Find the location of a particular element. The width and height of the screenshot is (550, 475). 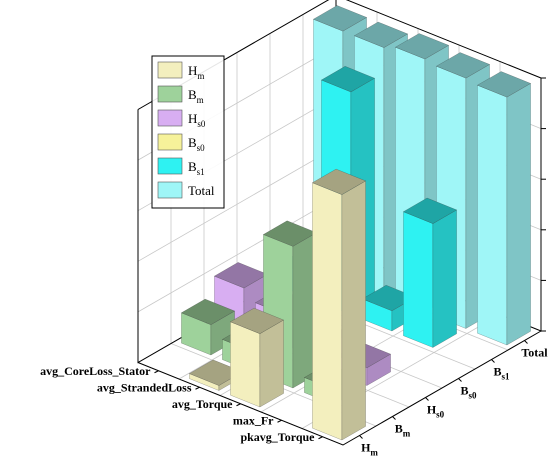

y-tick-label: pkavg_Torque is located at coordinates (277, 437).